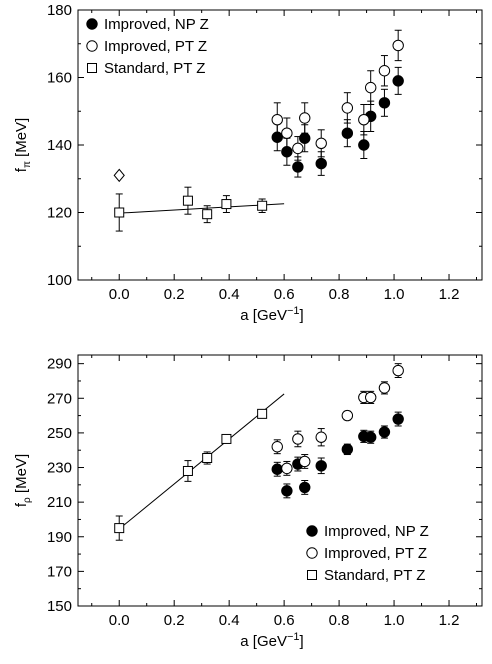 The width and height of the screenshot is (492, 664). Describe the element at coordinates (59, 502) in the screenshot. I see `y-tick-label: 210` at that location.